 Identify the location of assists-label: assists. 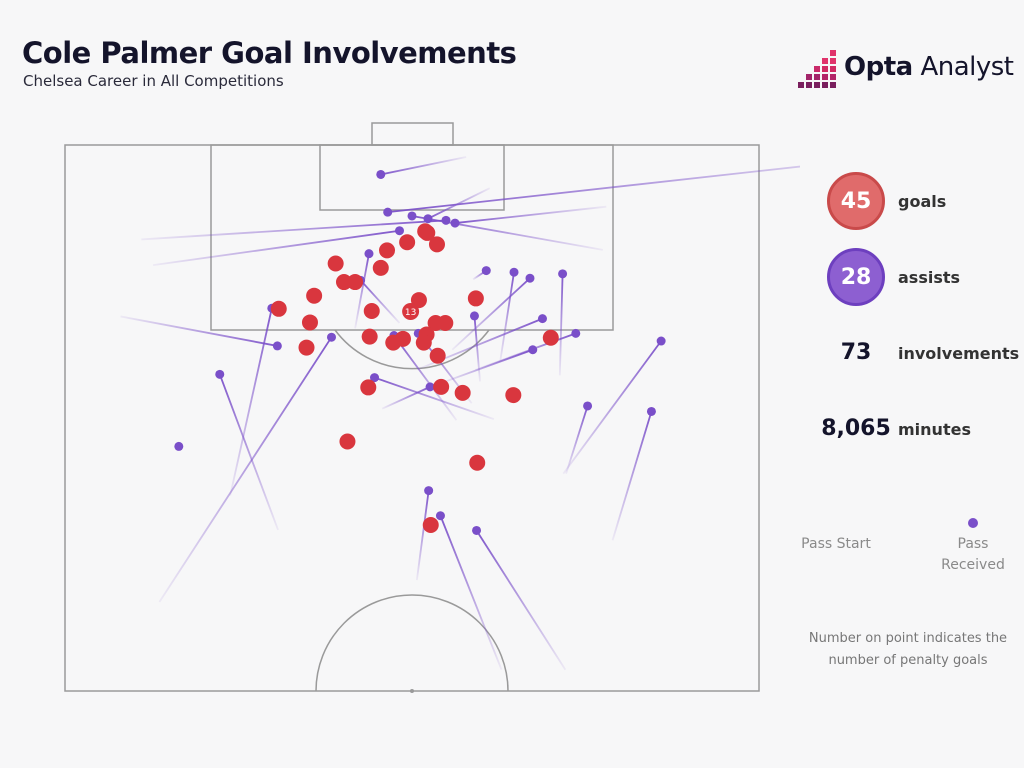
(929, 277).